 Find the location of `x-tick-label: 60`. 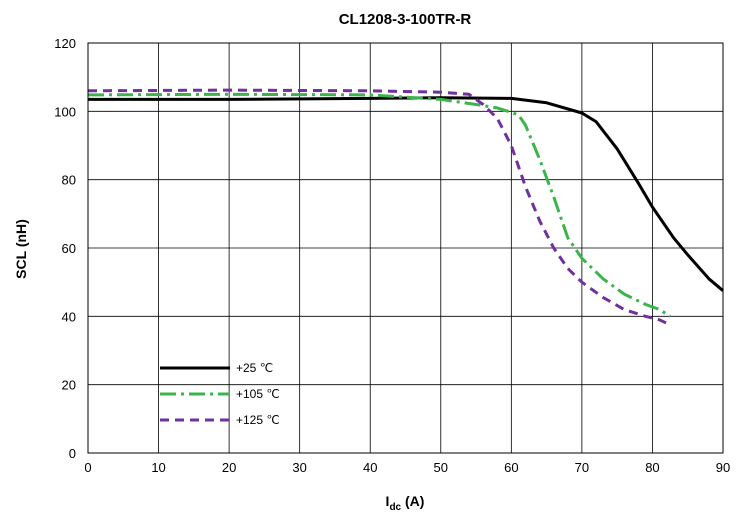

x-tick-label: 60 is located at coordinates (511, 467).